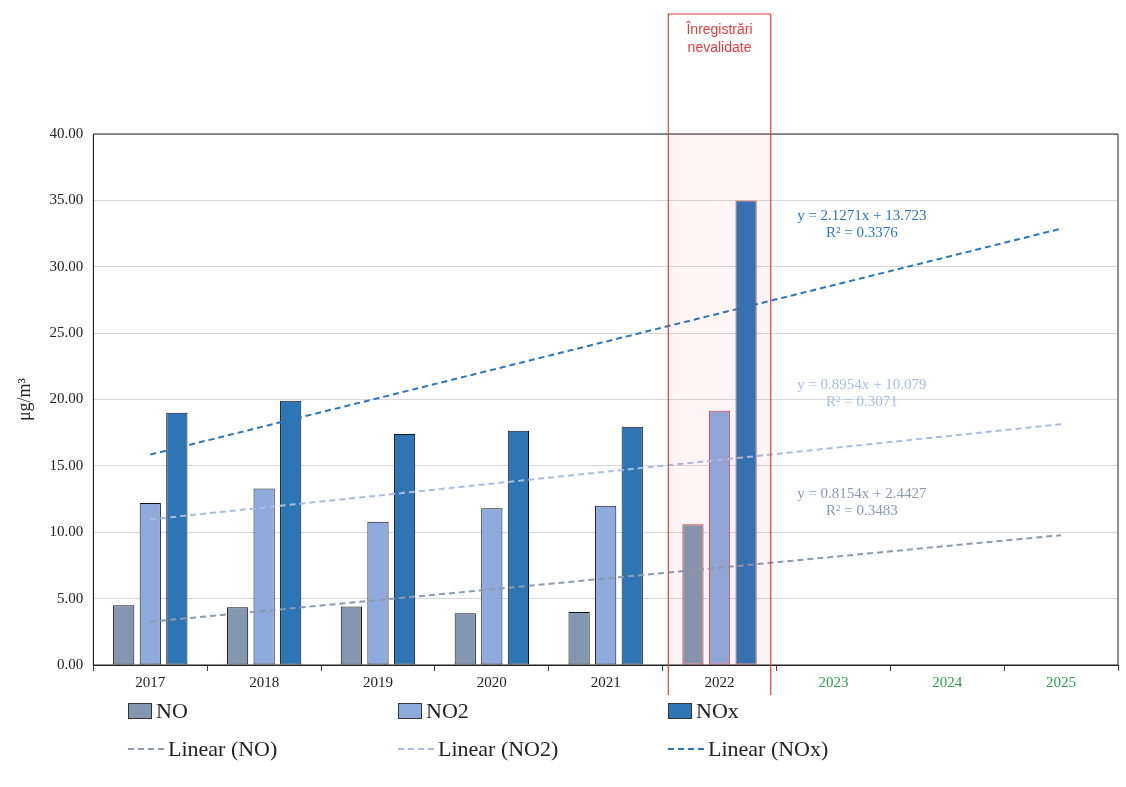  Describe the element at coordinates (23, 399) in the screenshot. I see `y-axis-title: μg/m³` at that location.